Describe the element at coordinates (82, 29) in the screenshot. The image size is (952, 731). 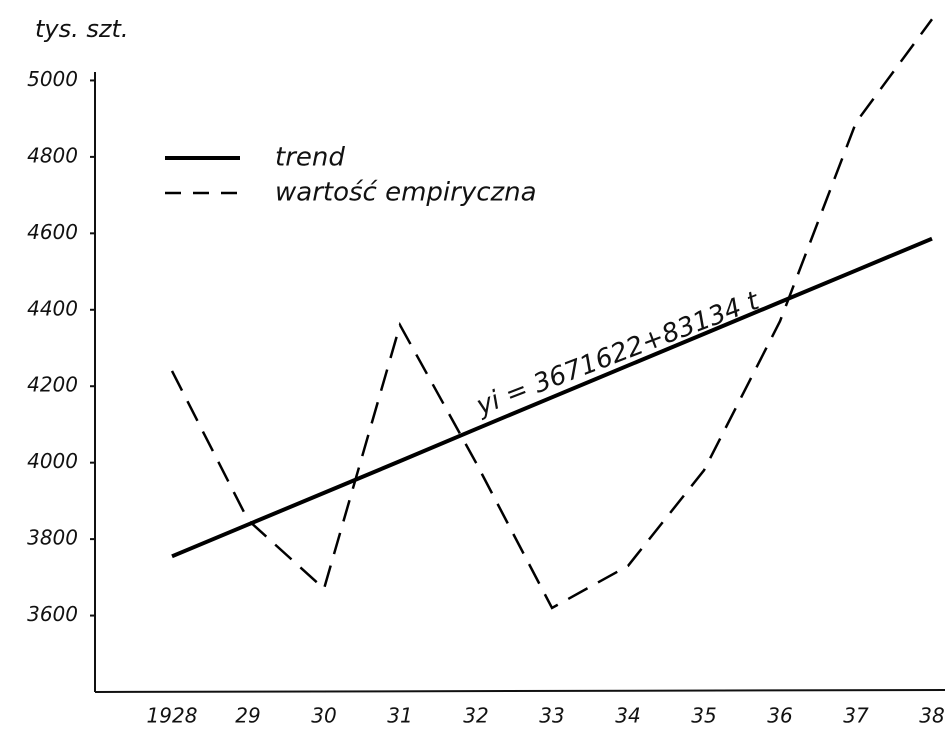
I see `y-axis-label: tys. szt.` at that location.